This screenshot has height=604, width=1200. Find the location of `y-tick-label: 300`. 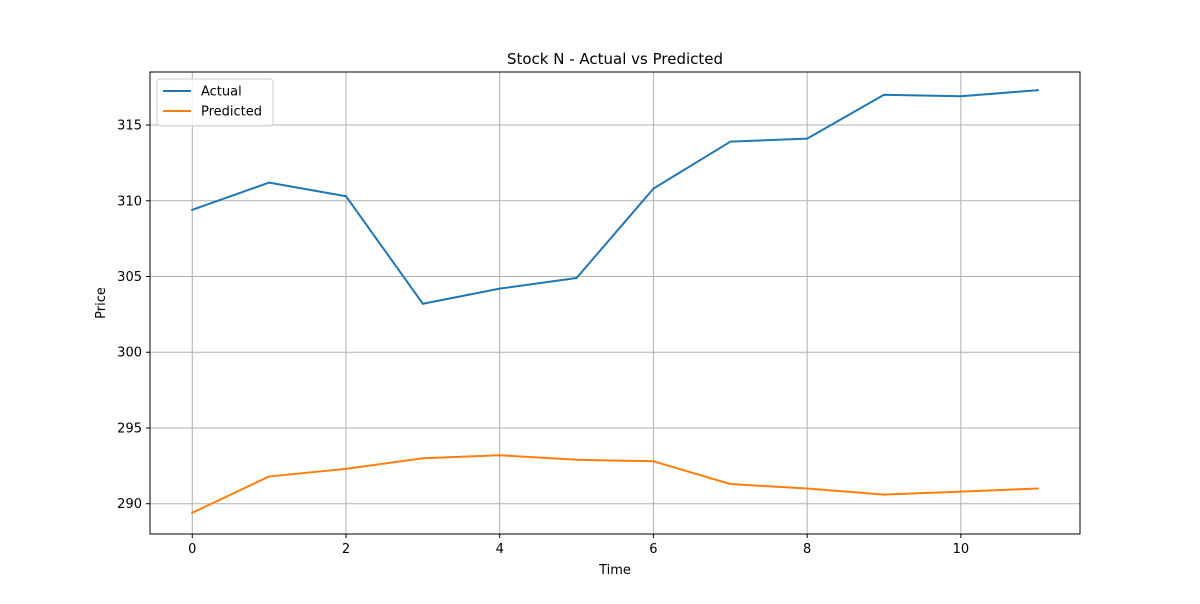

y-tick-label: 300 is located at coordinates (129, 353).